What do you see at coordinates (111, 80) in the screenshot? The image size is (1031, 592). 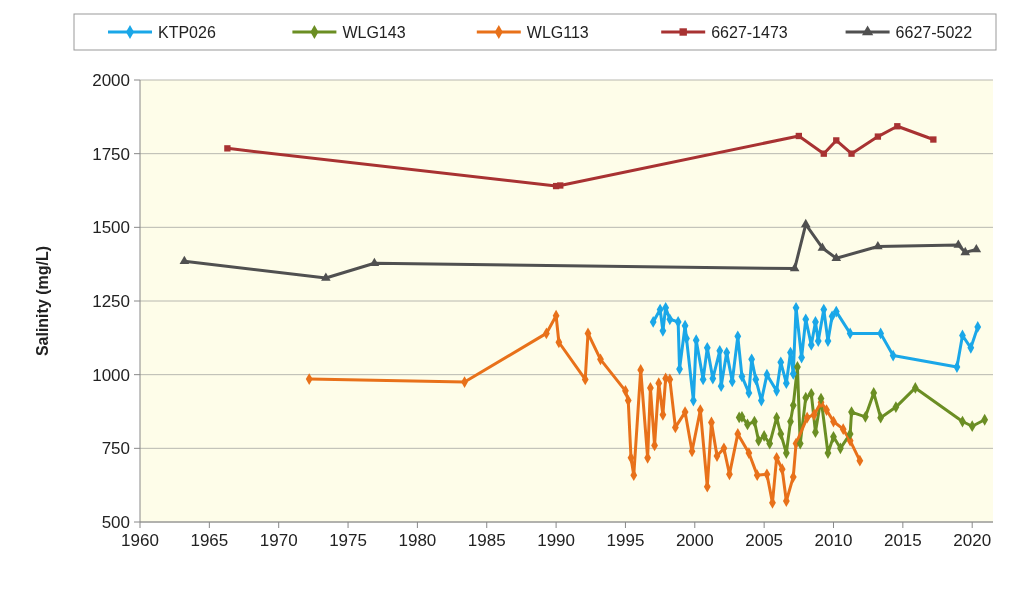 I see `y-tick-label: 2000` at bounding box center [111, 80].